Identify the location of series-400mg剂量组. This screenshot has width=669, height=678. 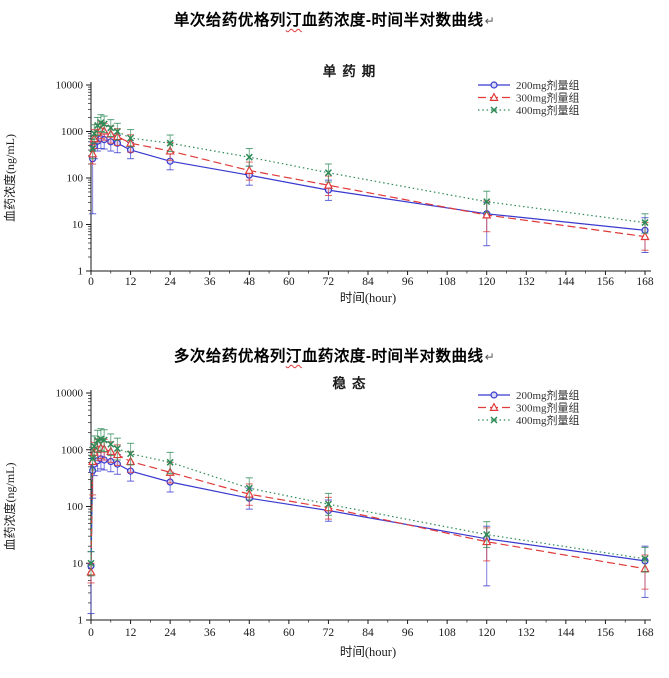
(369, 174).